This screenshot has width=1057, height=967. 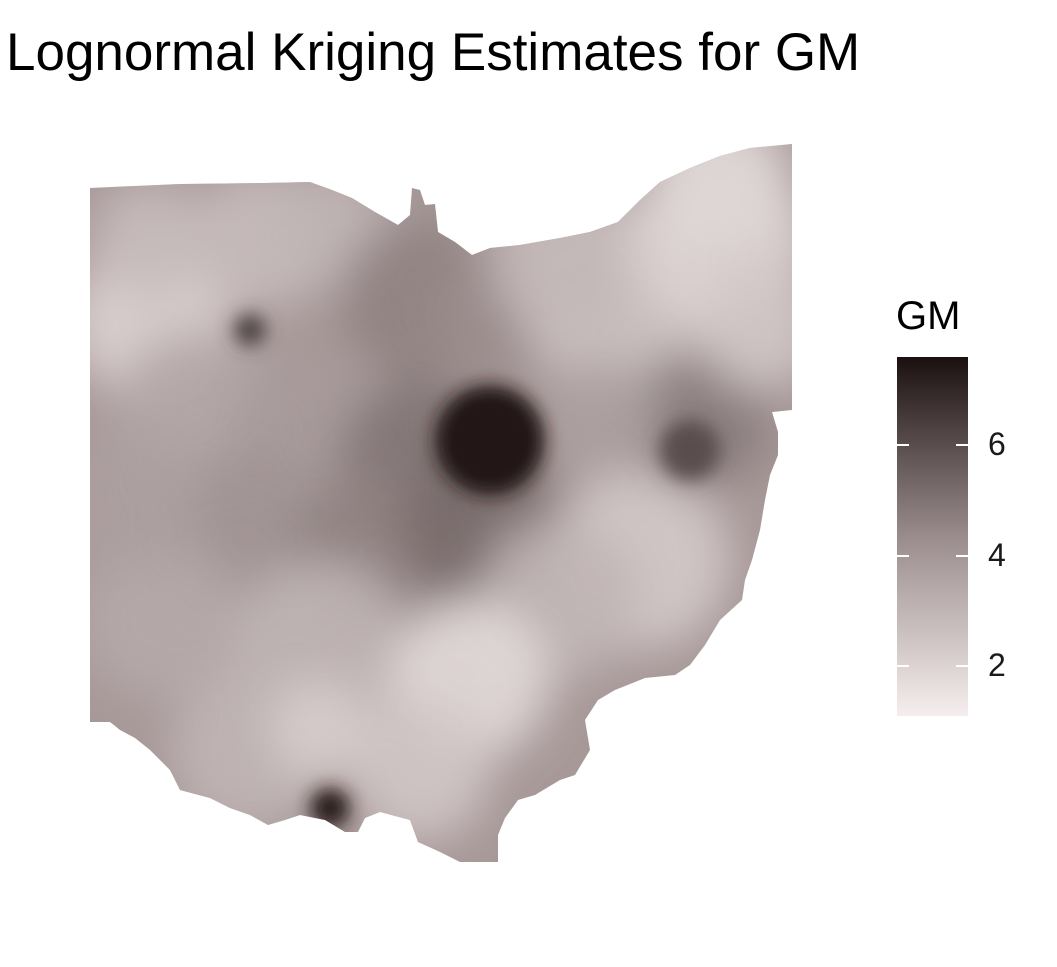 I want to click on chart-title: Lognormal Kriging Estimates for GM, so click(x=433, y=52).